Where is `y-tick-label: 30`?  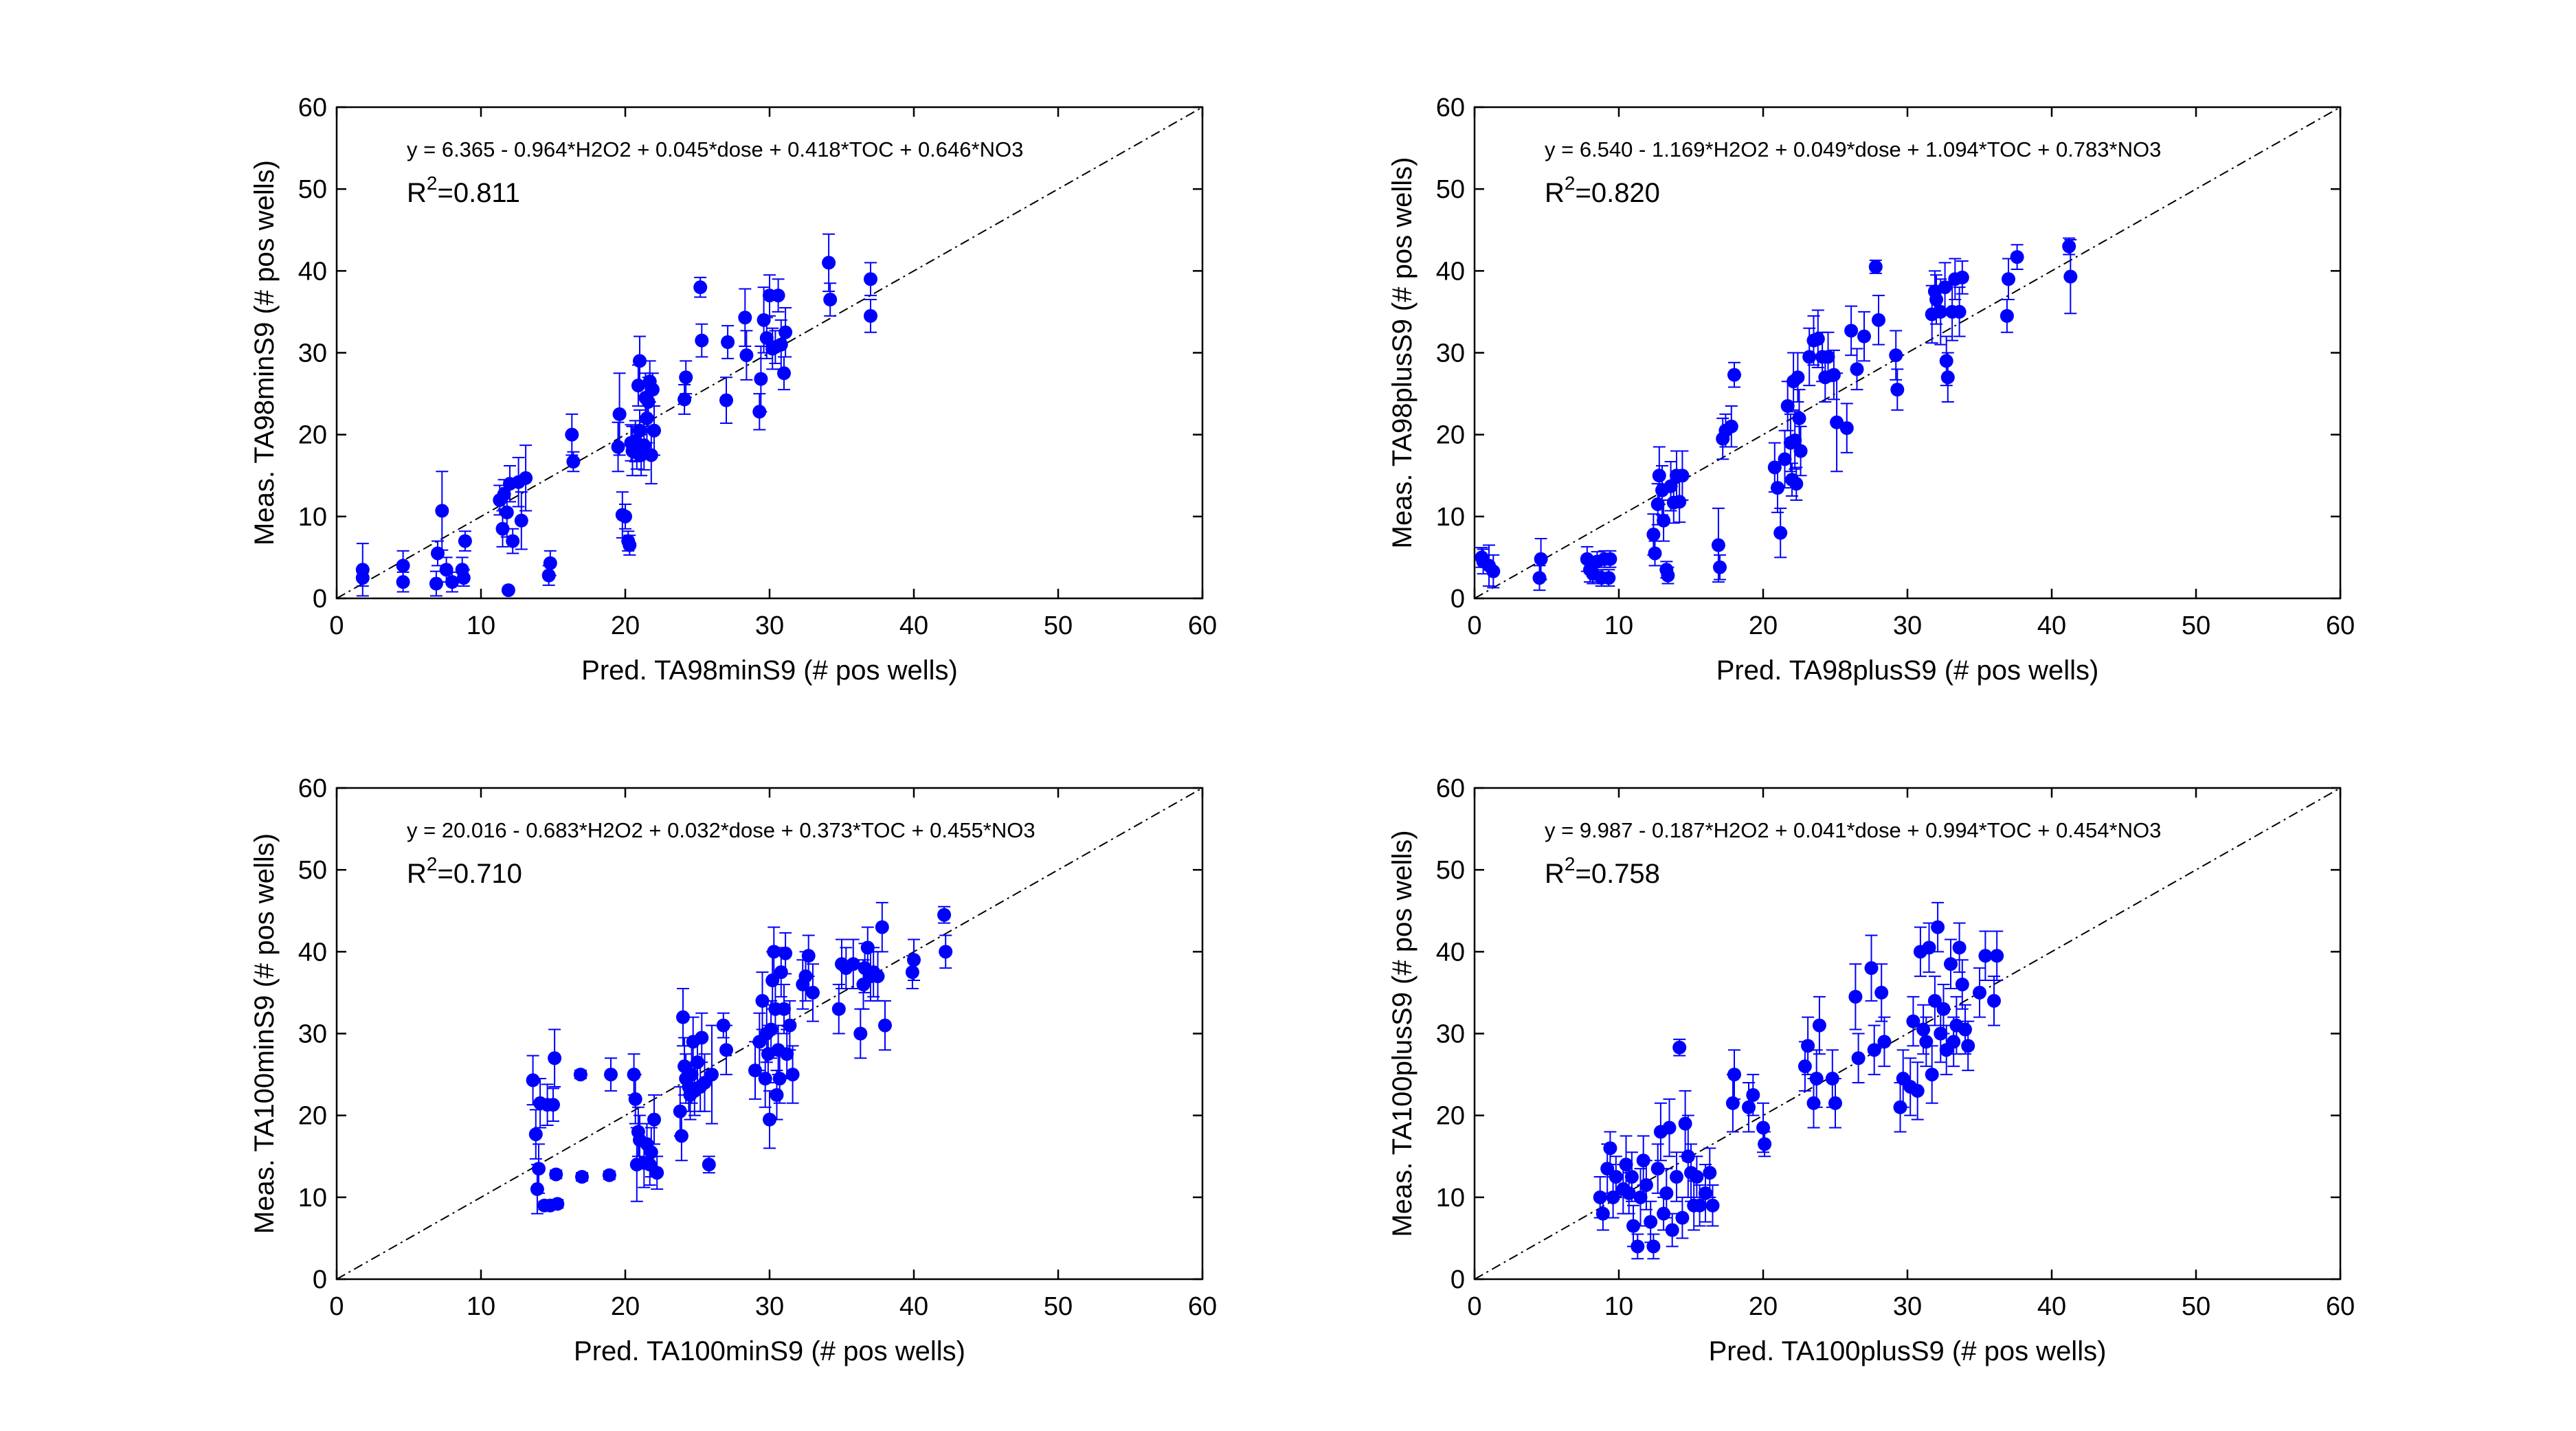
y-tick-label: 30 is located at coordinates (1450, 1034).